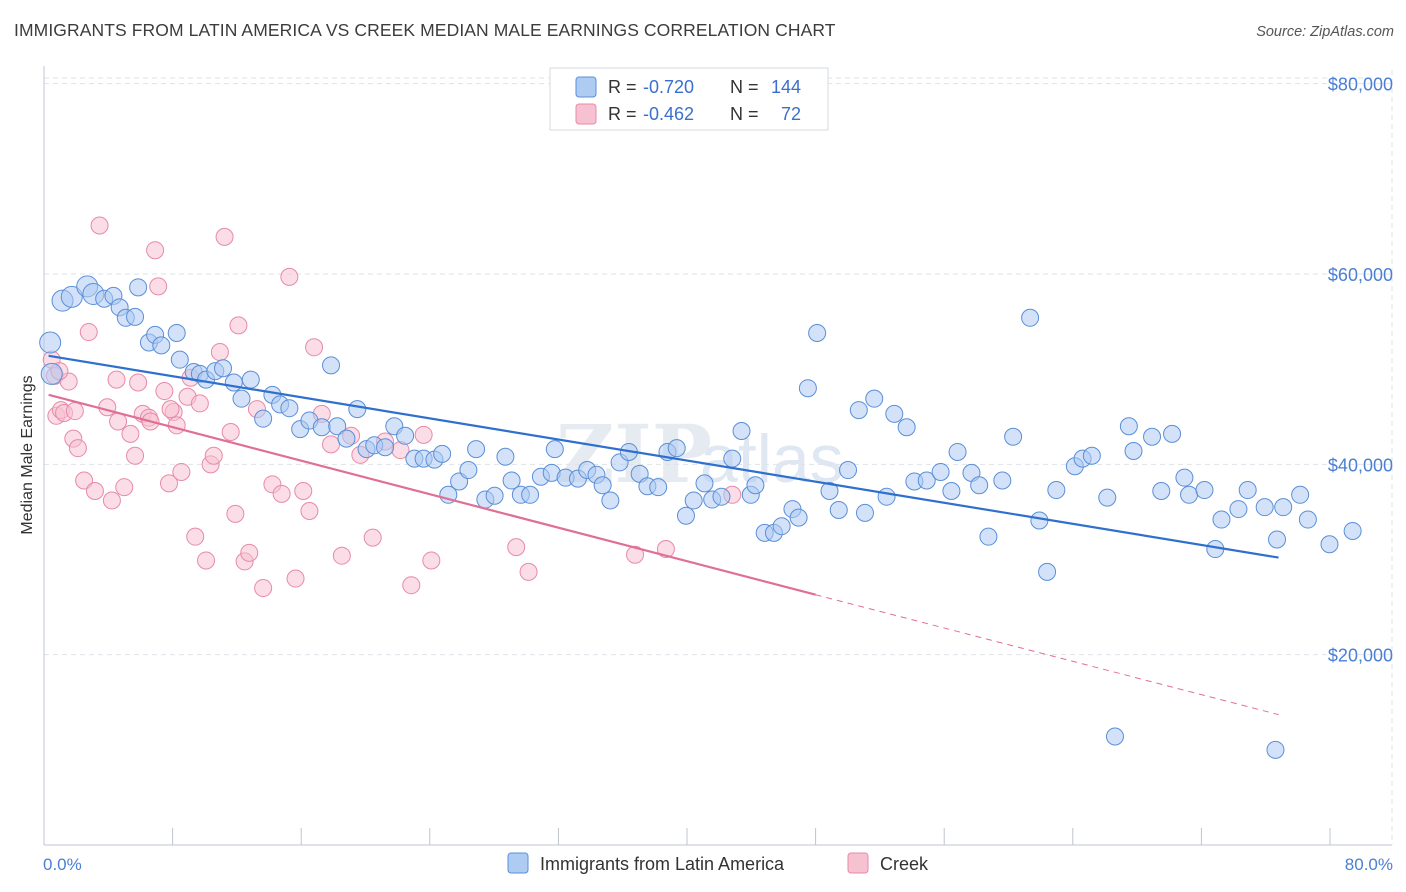 This screenshot has height=892, width=1406. Describe the element at coordinates (904, 864) in the screenshot. I see `bottom-legend-label-pink: Creek` at that location.